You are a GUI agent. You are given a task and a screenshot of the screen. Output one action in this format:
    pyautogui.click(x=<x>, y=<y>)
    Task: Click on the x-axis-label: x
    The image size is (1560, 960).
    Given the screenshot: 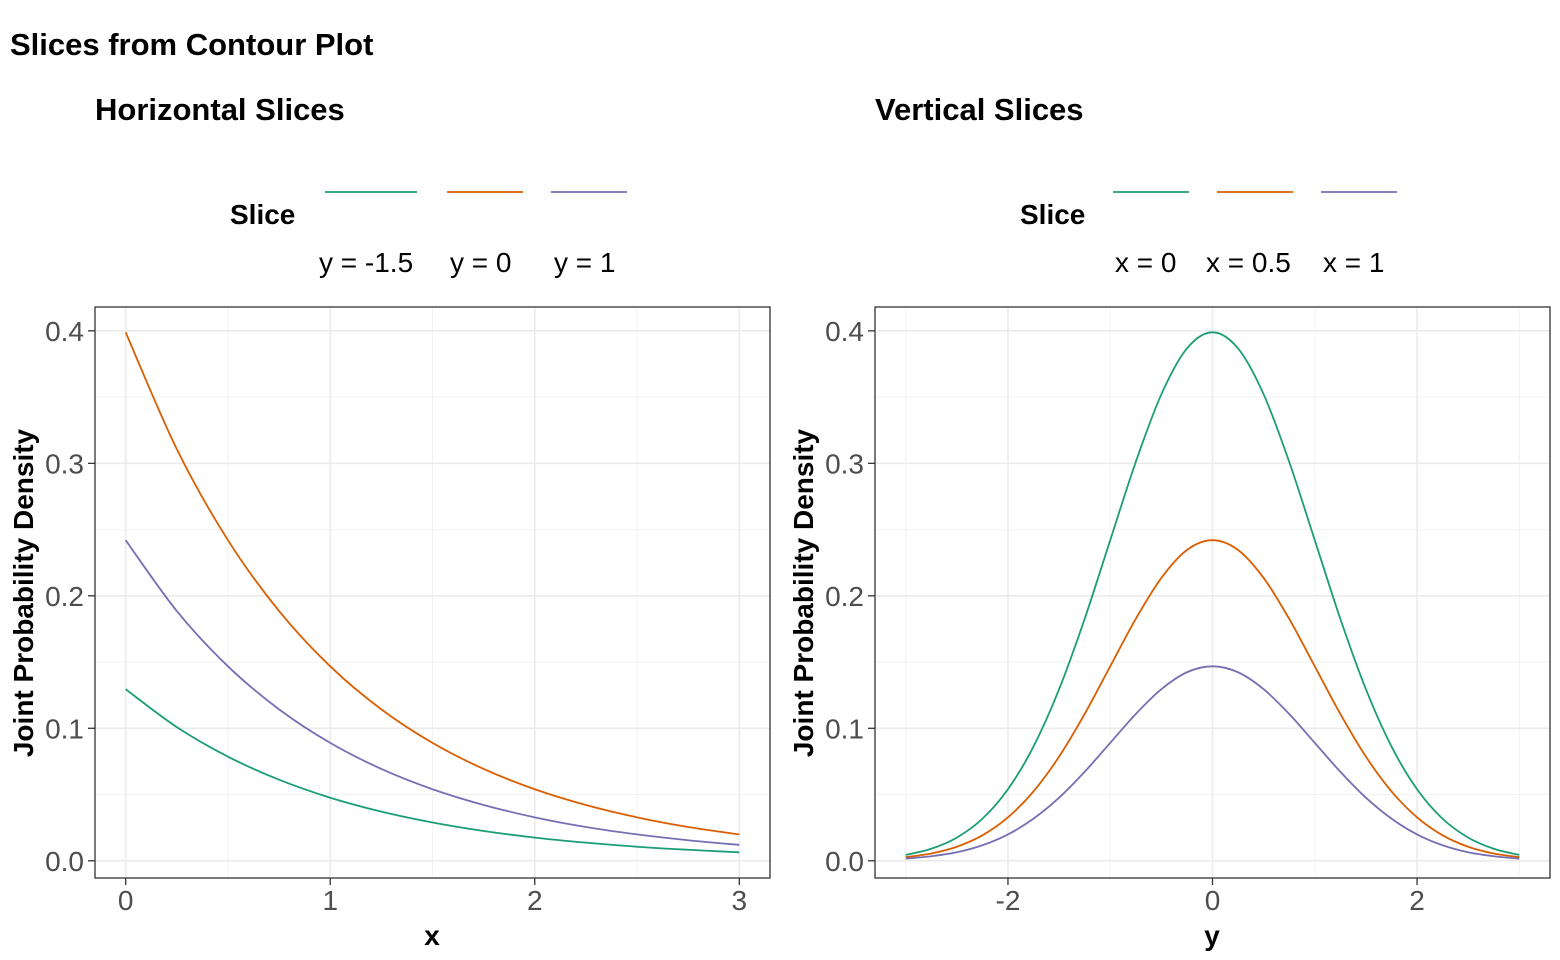 What is the action you would take?
    pyautogui.click(x=432, y=935)
    